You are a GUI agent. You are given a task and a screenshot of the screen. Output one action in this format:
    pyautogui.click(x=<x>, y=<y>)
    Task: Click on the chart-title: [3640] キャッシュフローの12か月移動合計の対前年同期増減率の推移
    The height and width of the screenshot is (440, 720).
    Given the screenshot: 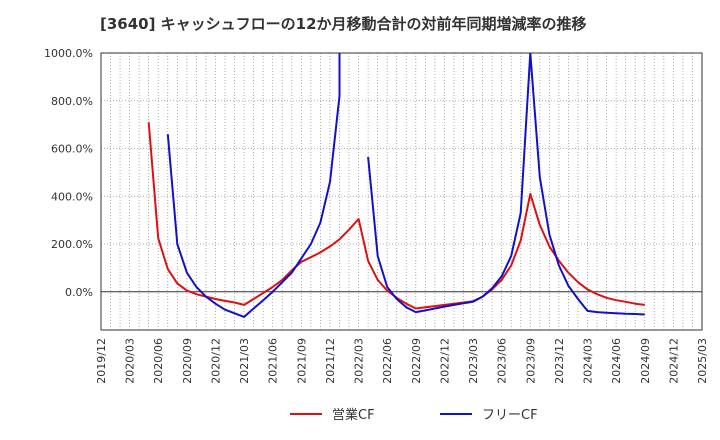 What is the action you would take?
    pyautogui.click(x=343, y=24)
    